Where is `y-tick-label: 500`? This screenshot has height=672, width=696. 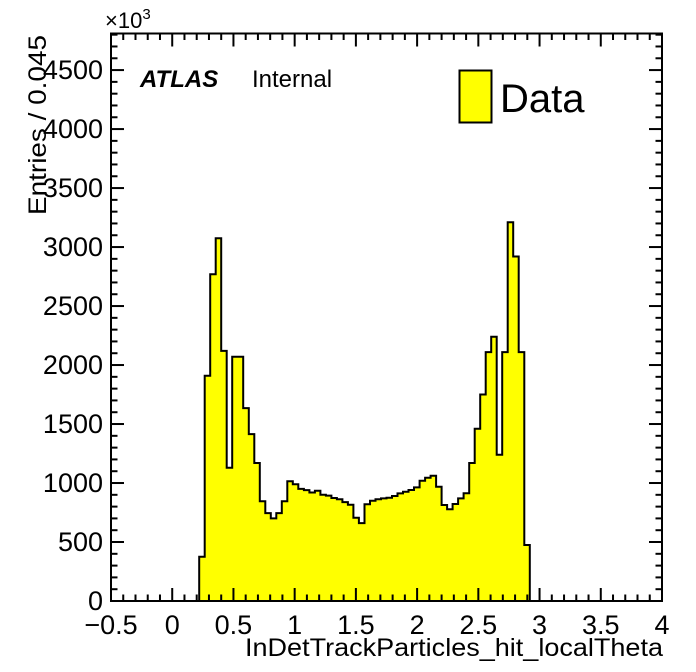
y-tick-label: 500 is located at coordinates (80, 542).